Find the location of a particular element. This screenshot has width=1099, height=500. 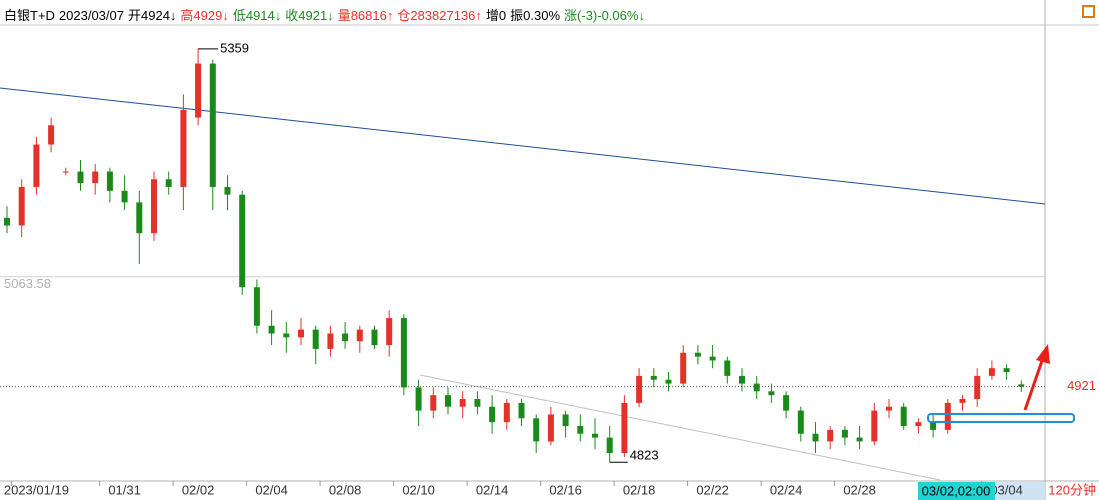

header-item: 高4929↓ is located at coordinates (204, 15).